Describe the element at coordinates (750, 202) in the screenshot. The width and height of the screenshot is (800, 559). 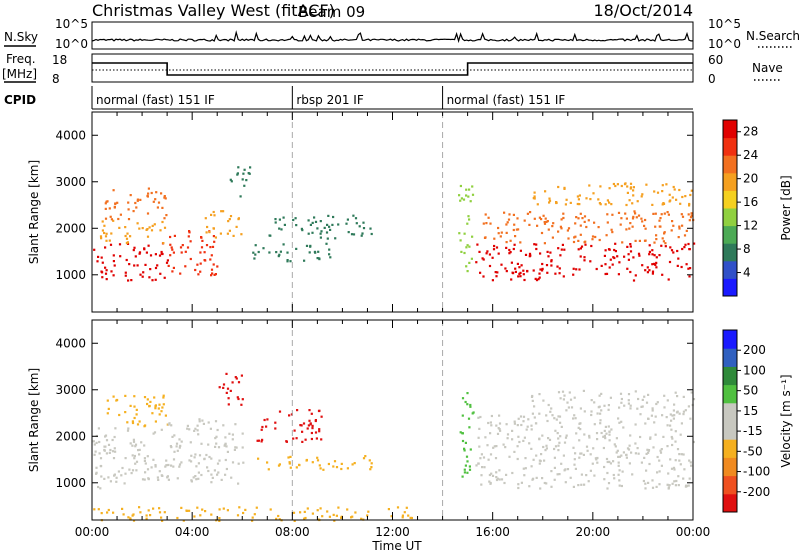
I see `colorbar-tick-label: 16` at that location.